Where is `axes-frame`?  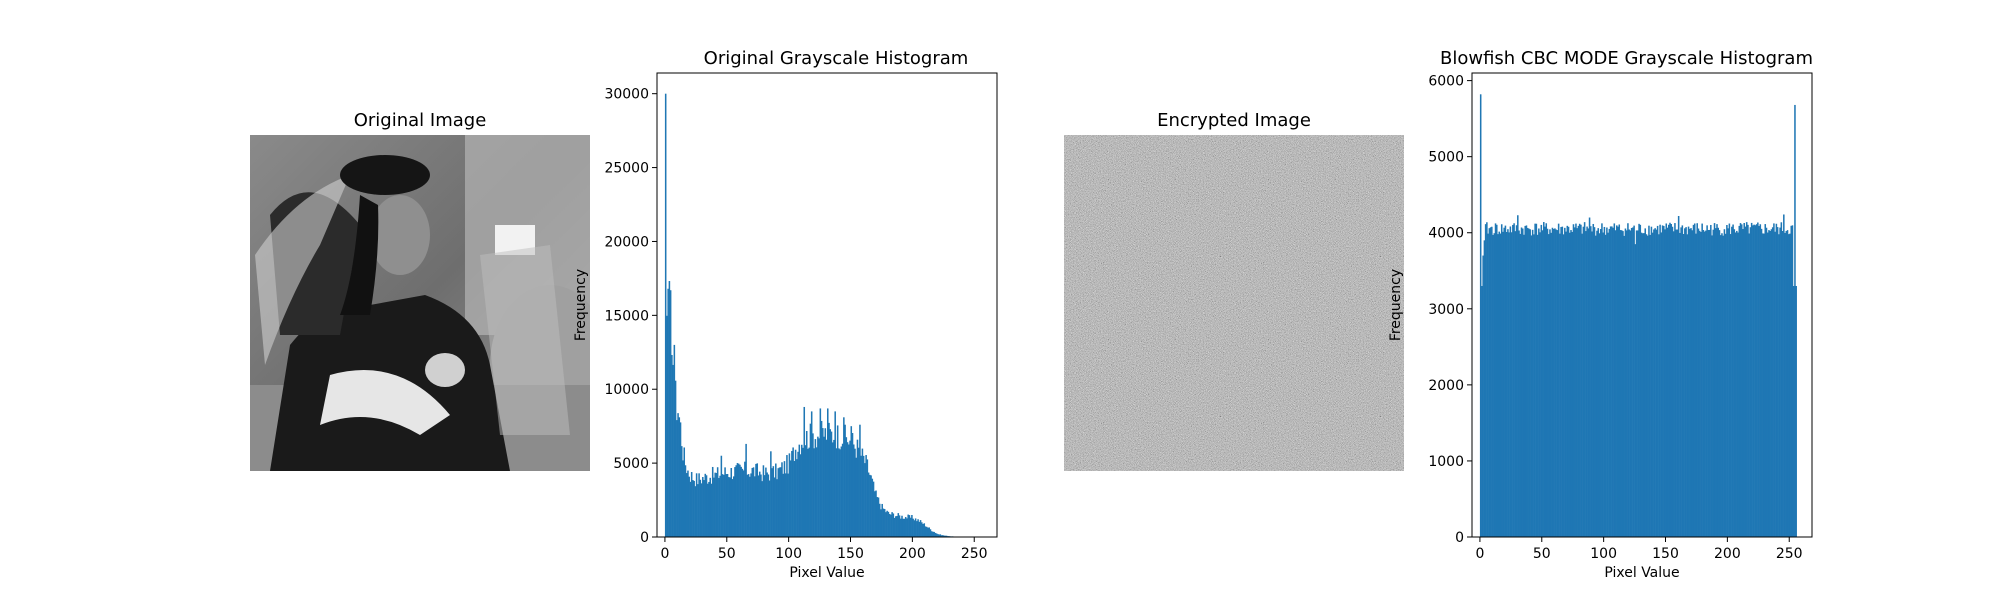
axes-frame is located at coordinates (1642, 305).